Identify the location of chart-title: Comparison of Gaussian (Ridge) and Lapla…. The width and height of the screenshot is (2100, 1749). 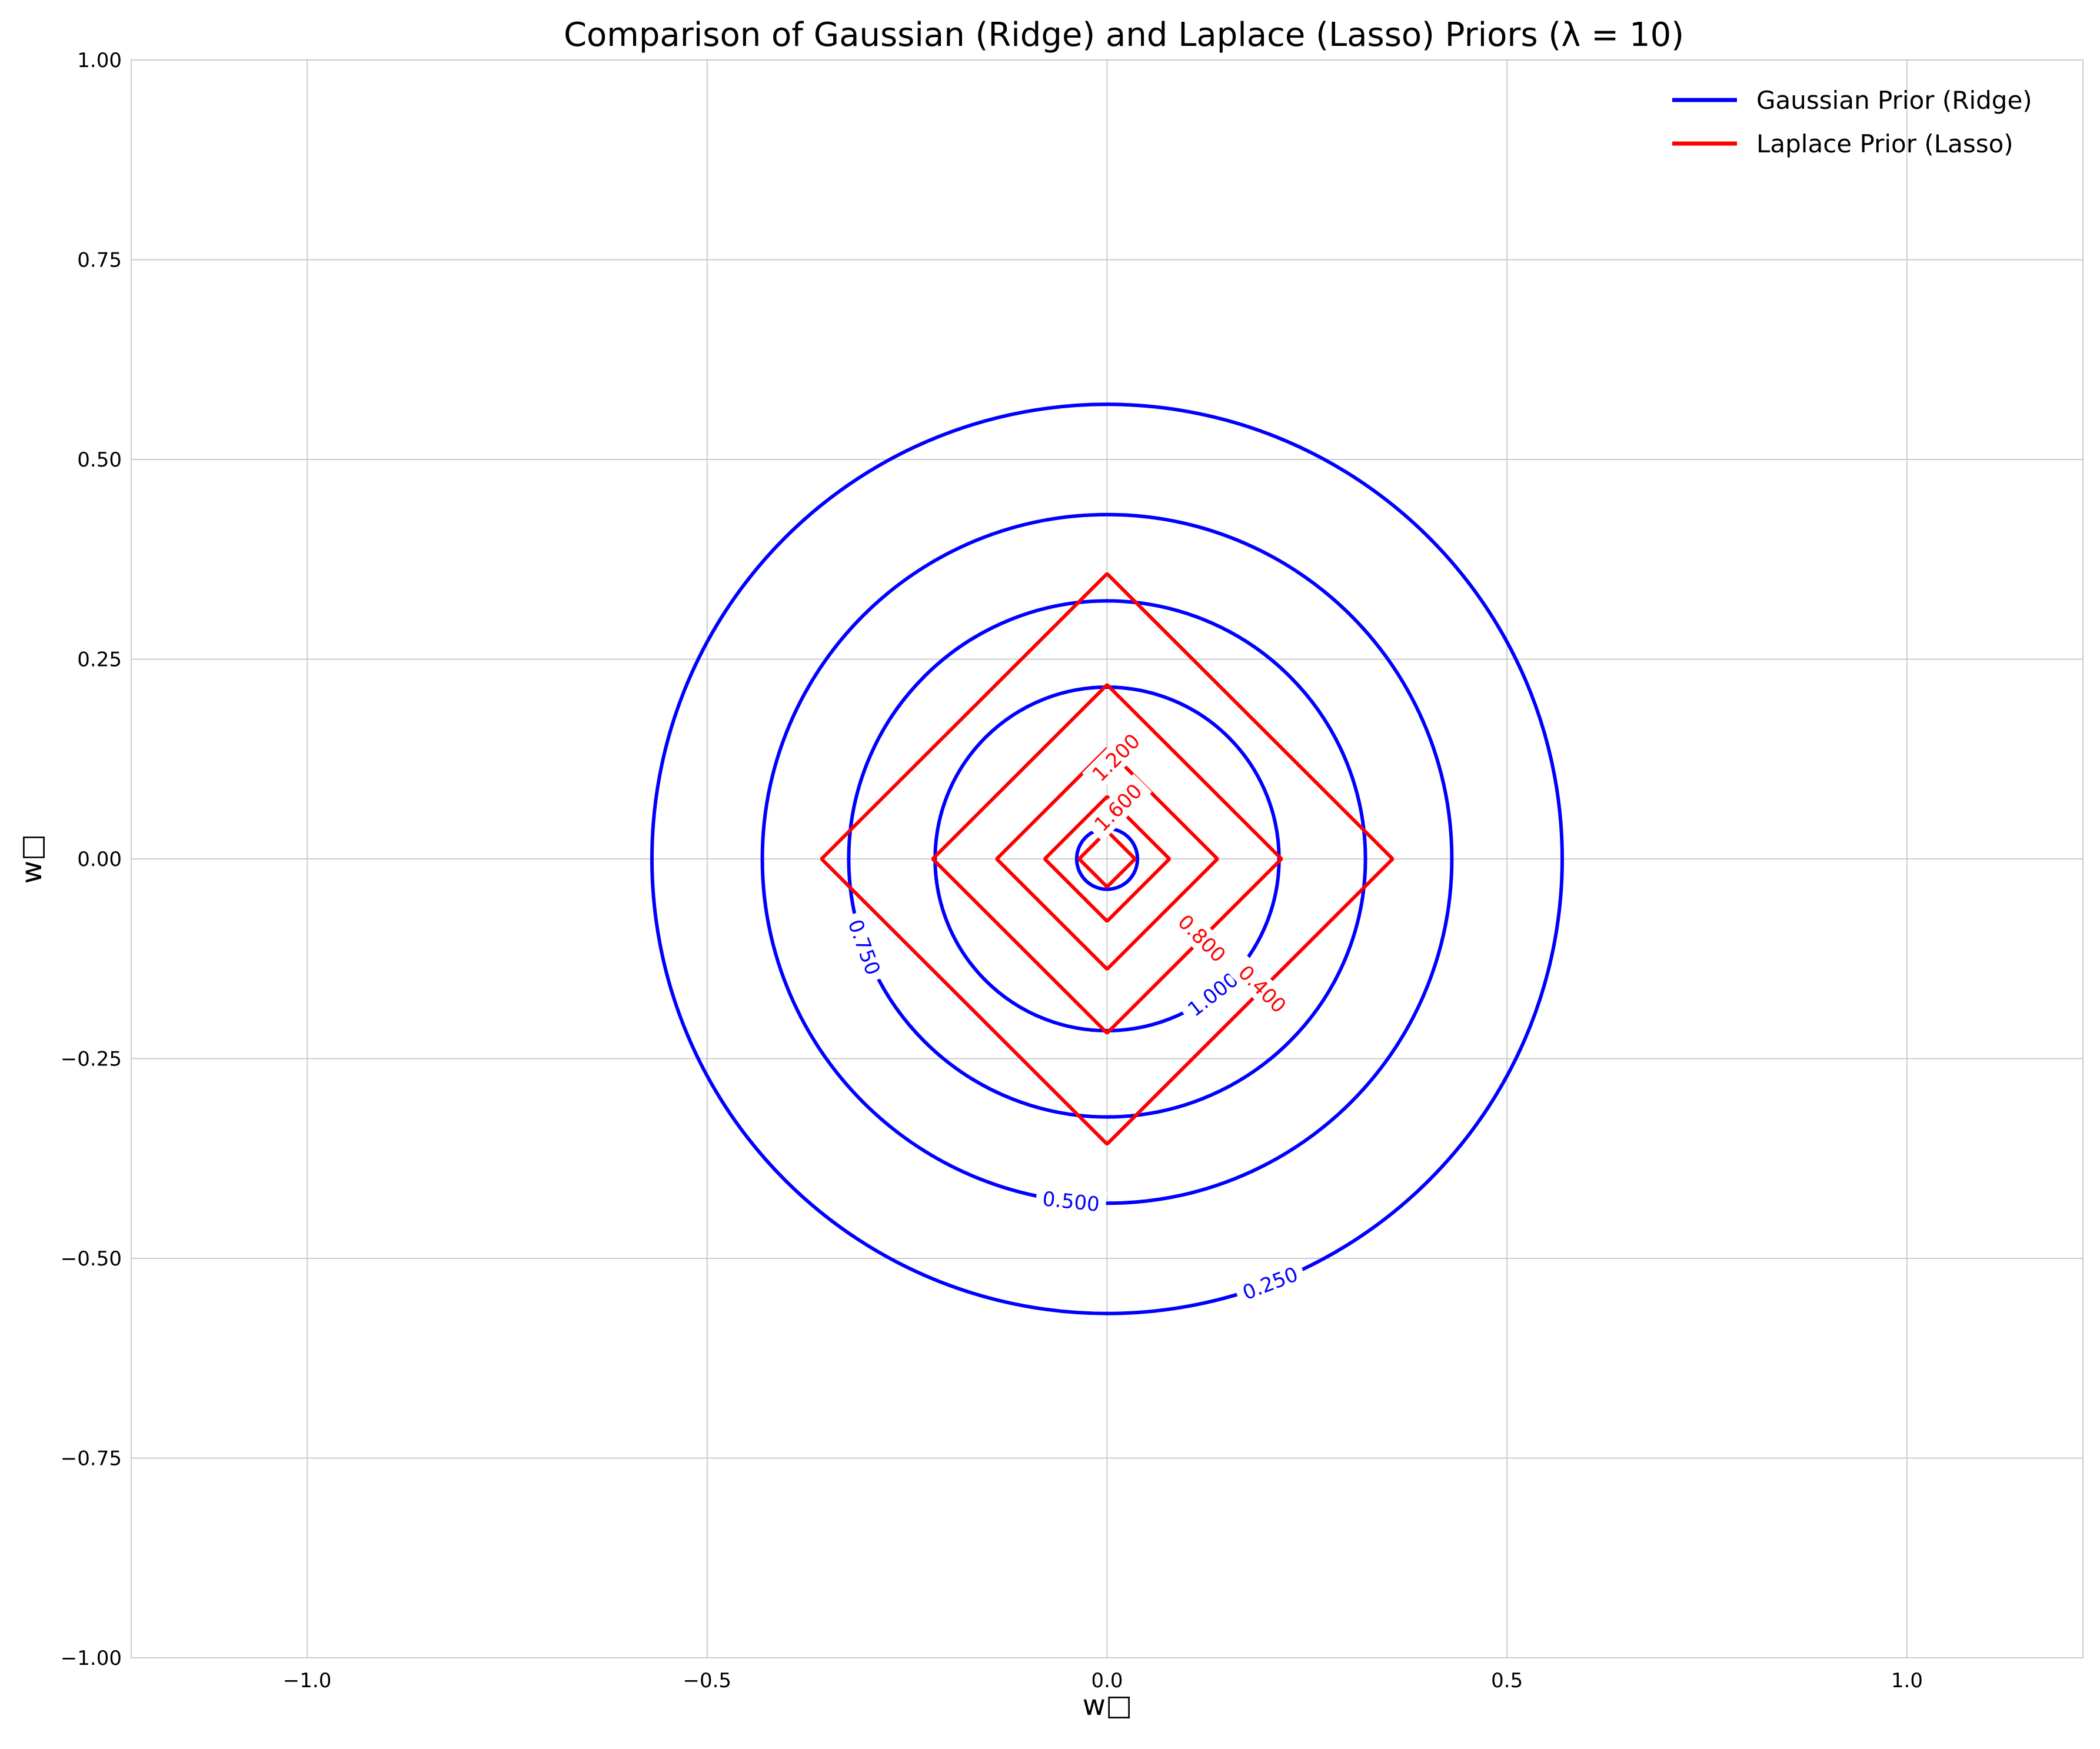
(1124, 35).